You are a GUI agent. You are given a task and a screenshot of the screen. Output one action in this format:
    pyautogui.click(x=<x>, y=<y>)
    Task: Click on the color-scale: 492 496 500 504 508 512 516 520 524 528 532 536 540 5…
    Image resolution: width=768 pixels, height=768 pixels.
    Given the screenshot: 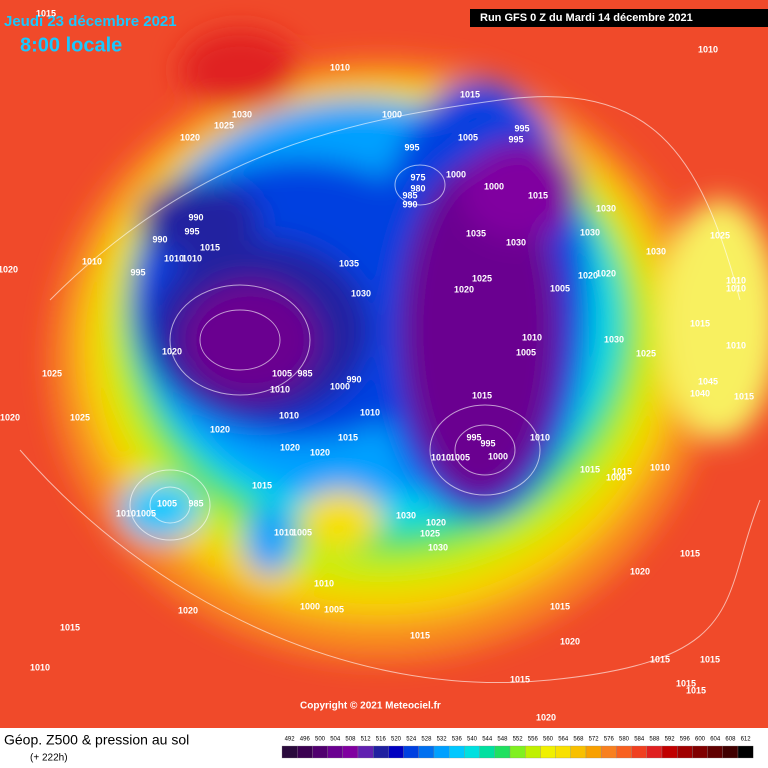 What is the action you would take?
    pyautogui.click(x=517, y=748)
    